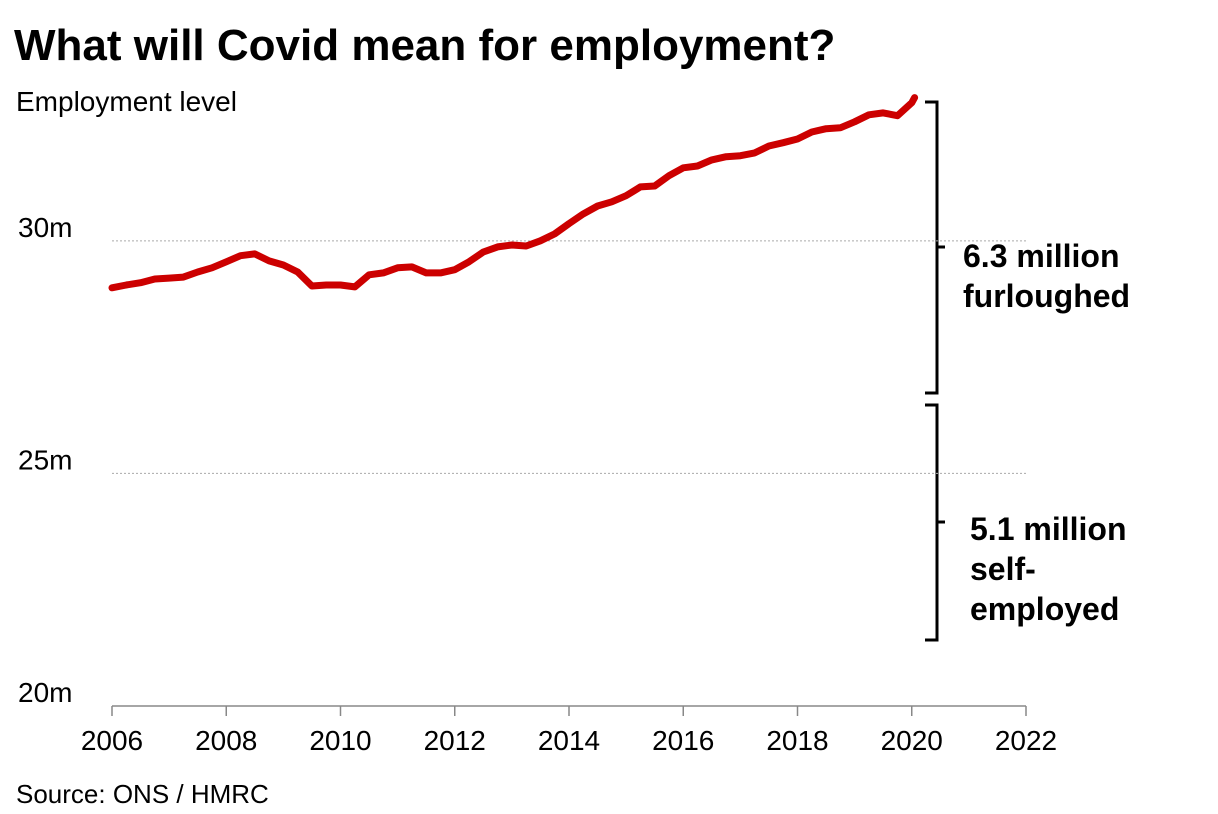 The image size is (1218, 814). Describe the element at coordinates (935, 522) in the screenshot. I see `bracket-self-employed` at that location.